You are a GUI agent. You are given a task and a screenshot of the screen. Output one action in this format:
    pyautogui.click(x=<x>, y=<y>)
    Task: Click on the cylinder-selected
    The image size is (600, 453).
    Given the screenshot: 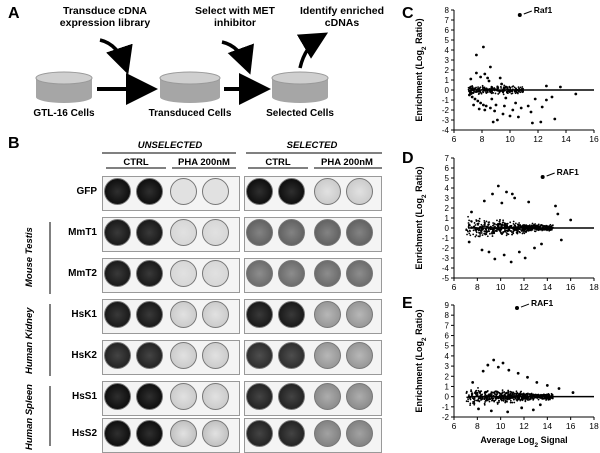 What is the action you would take?
    pyautogui.click(x=300, y=87)
    